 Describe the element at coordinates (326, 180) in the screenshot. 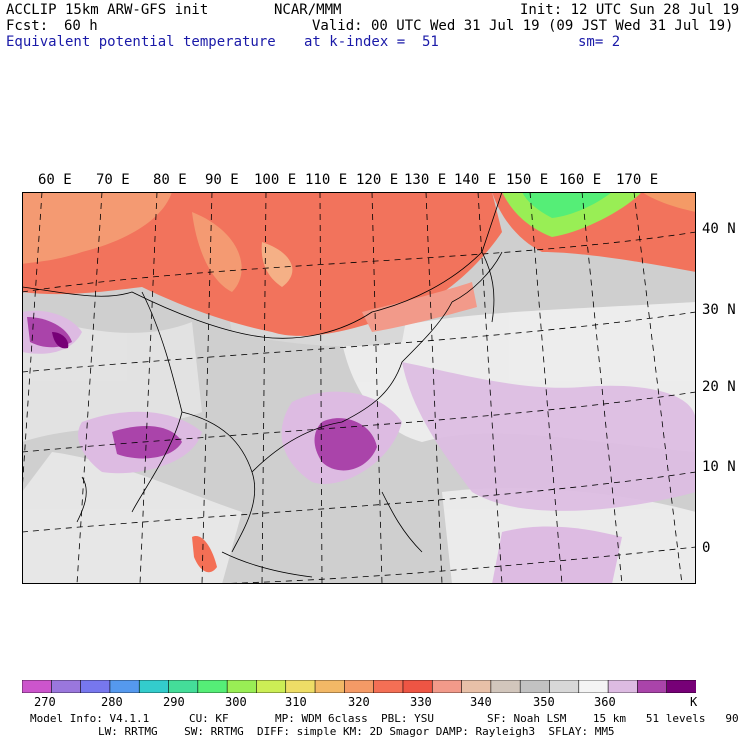

I see `lon-label: 110 E` at that location.